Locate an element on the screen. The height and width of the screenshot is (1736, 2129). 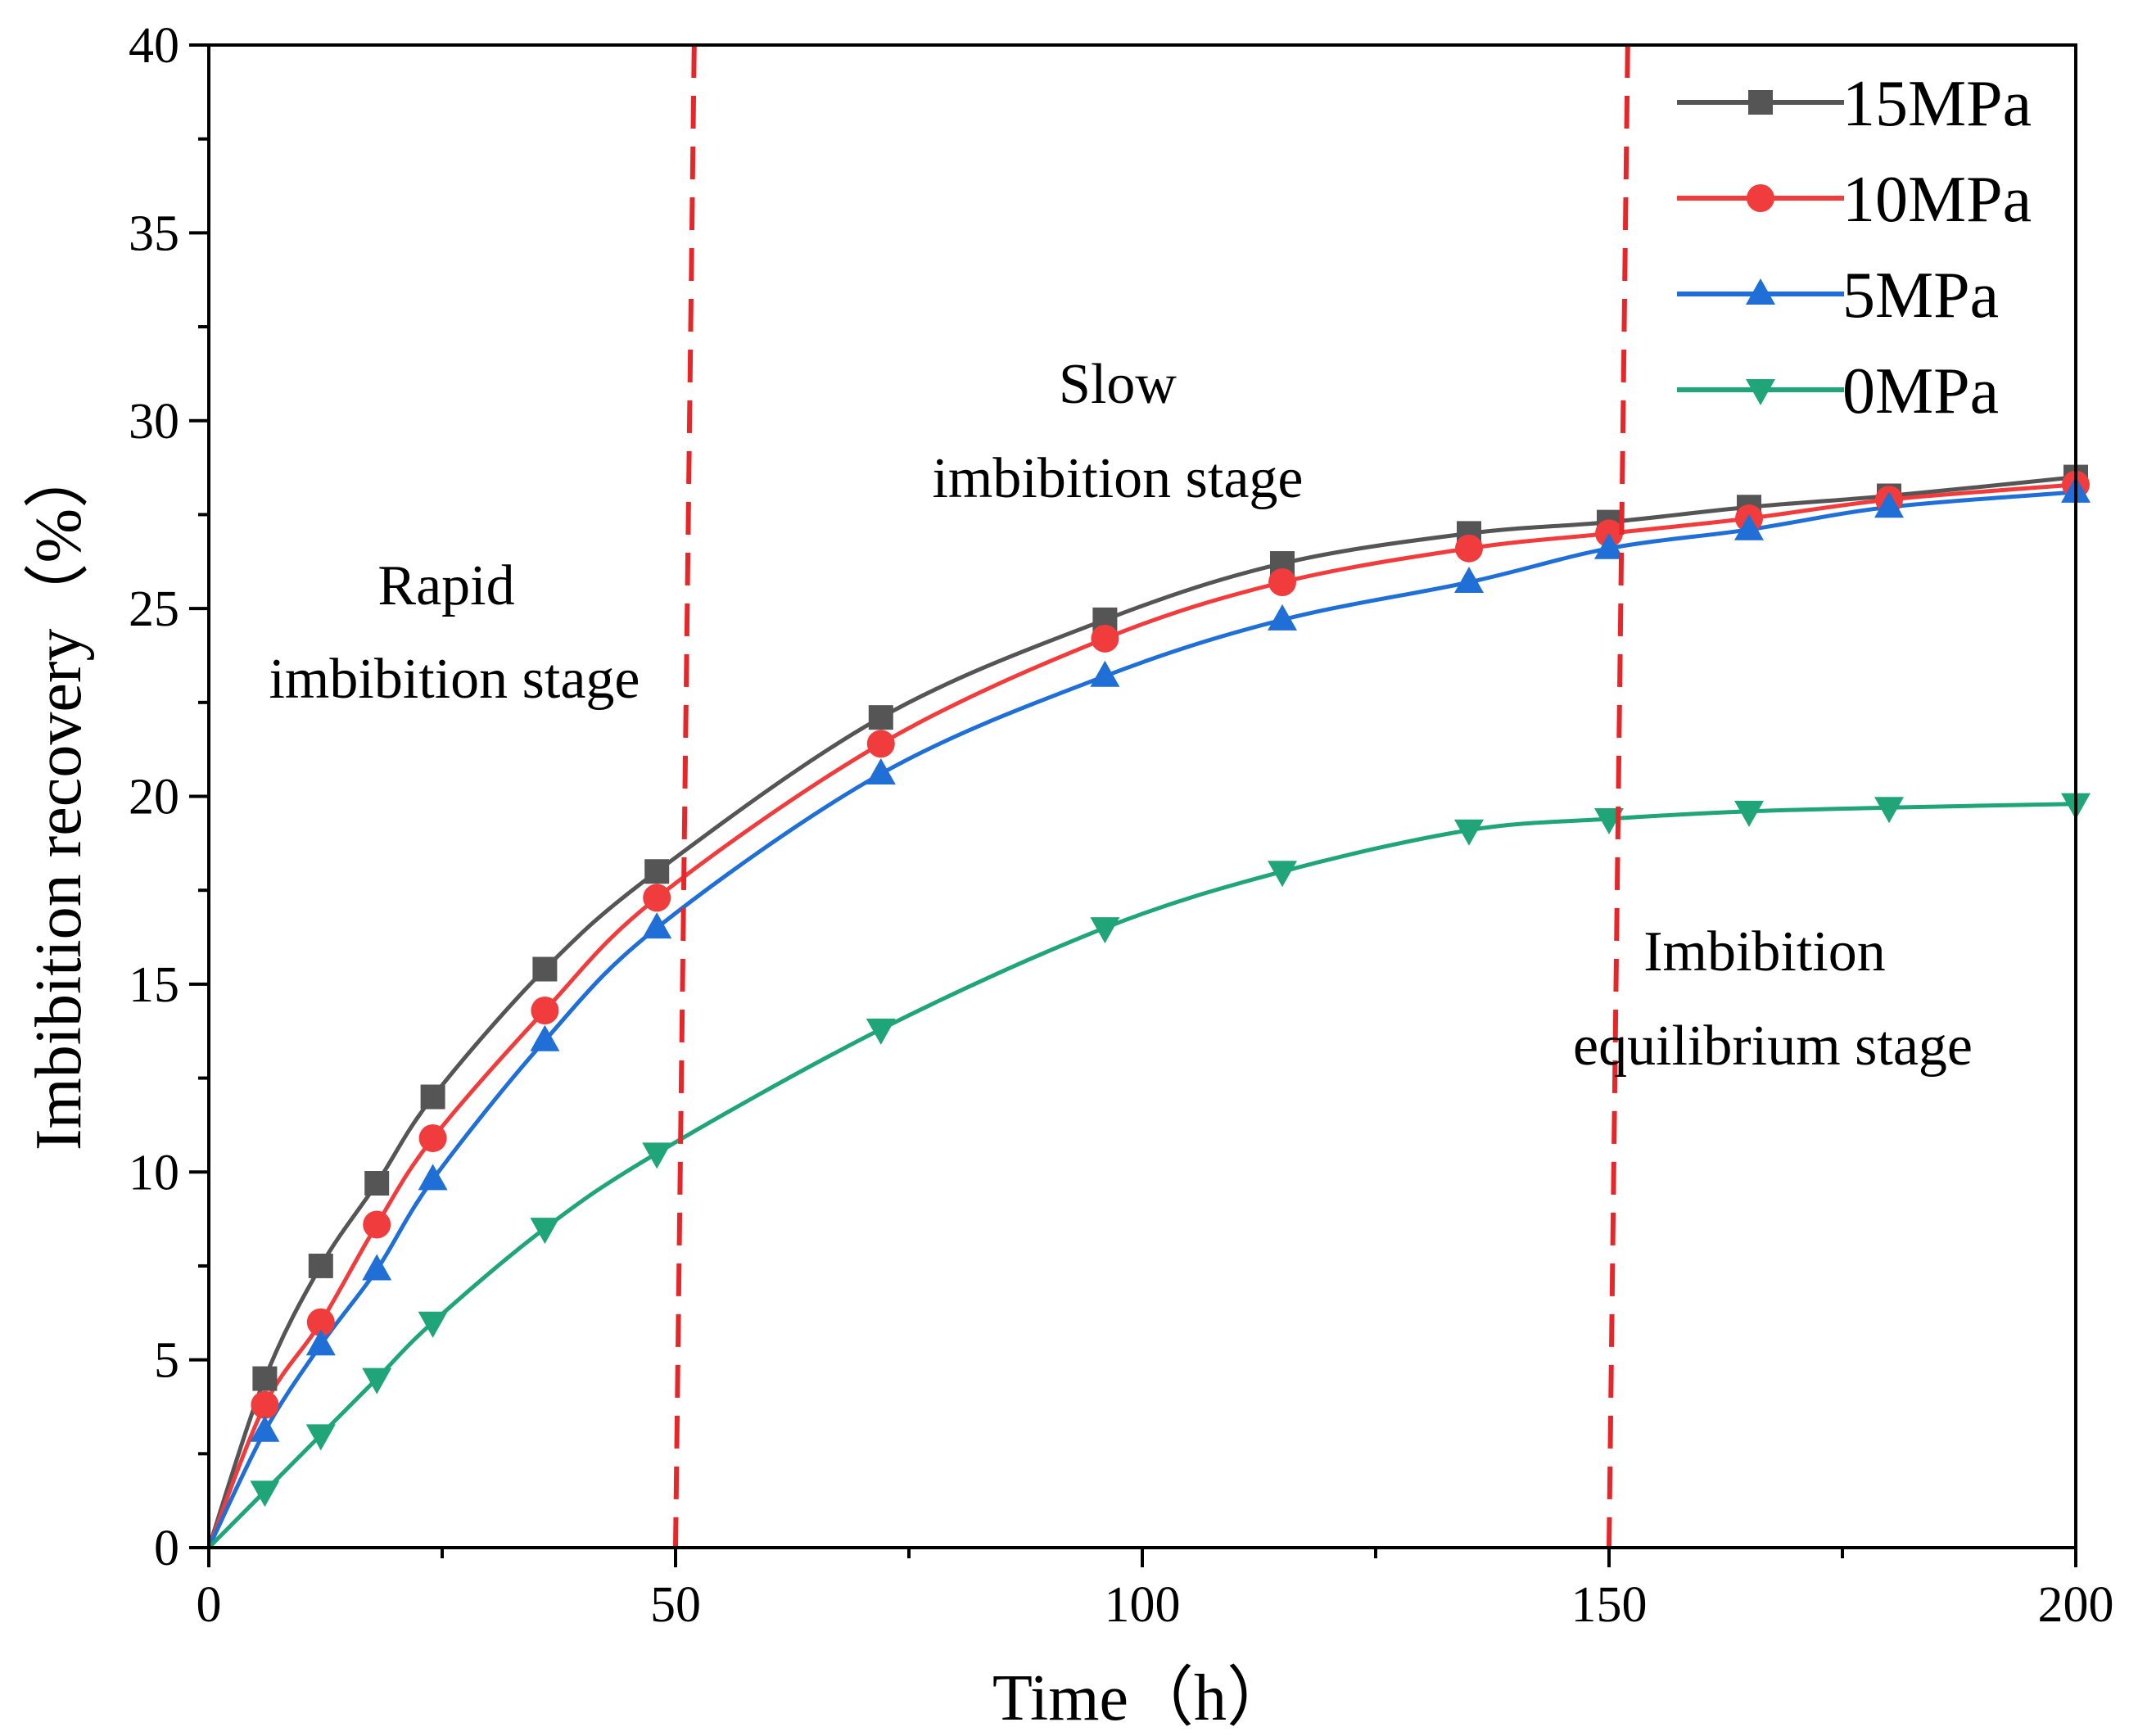
legend-item-10MPa: 10MPa is located at coordinates (1854, 200).